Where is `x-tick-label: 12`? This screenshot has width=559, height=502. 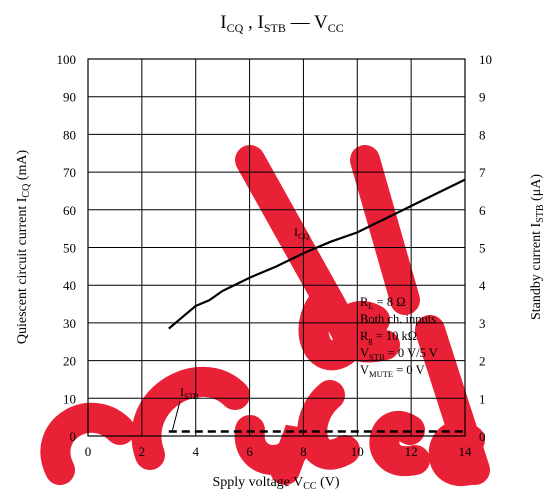
x-tick-label: 12 is located at coordinates (411, 451).